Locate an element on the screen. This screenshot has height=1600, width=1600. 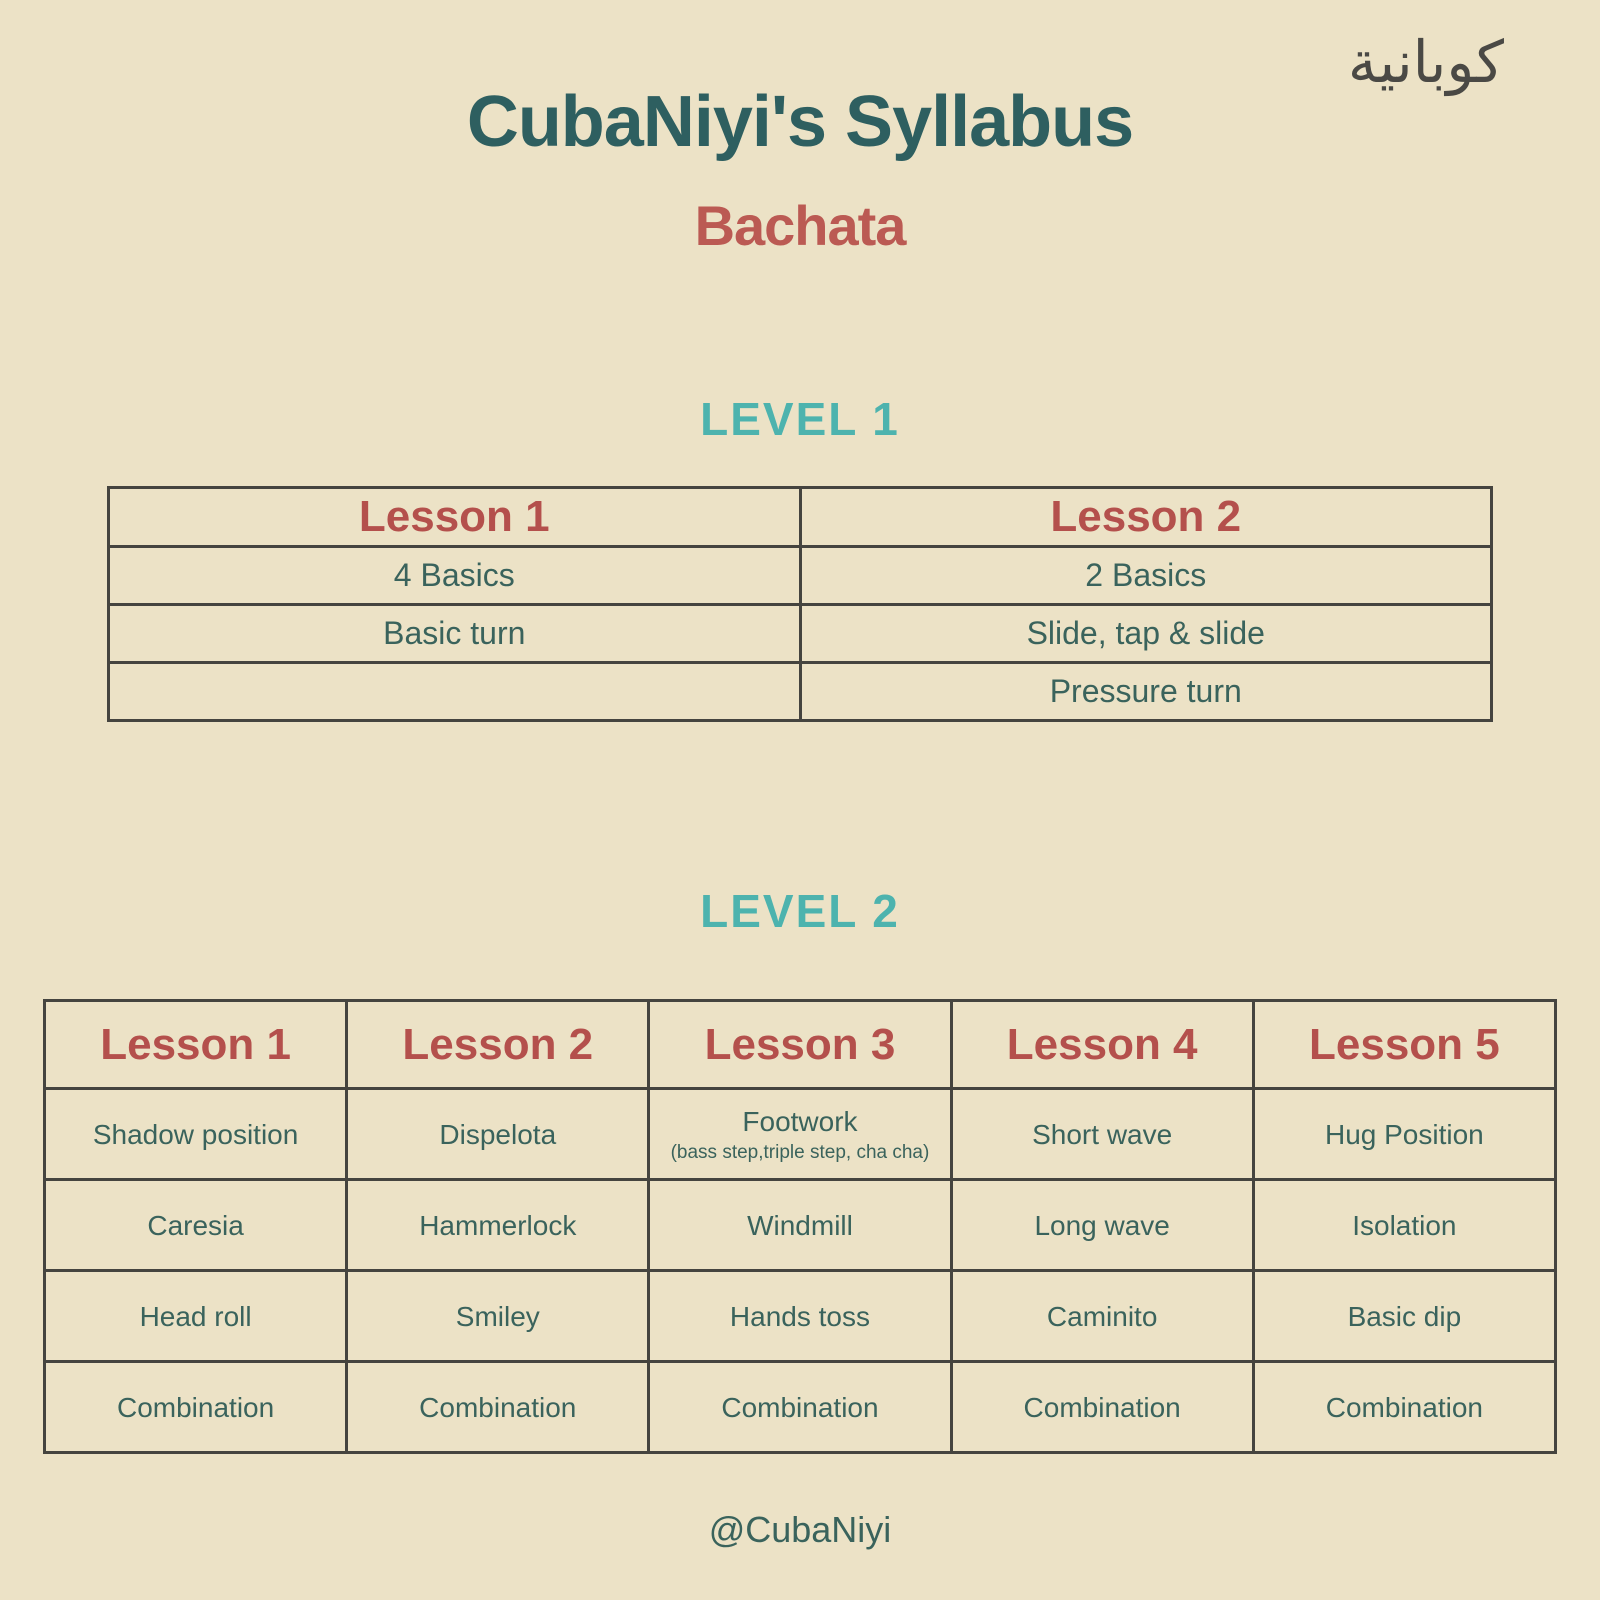
level-1-heading: LEVEL 1 is located at coordinates (800, 419).